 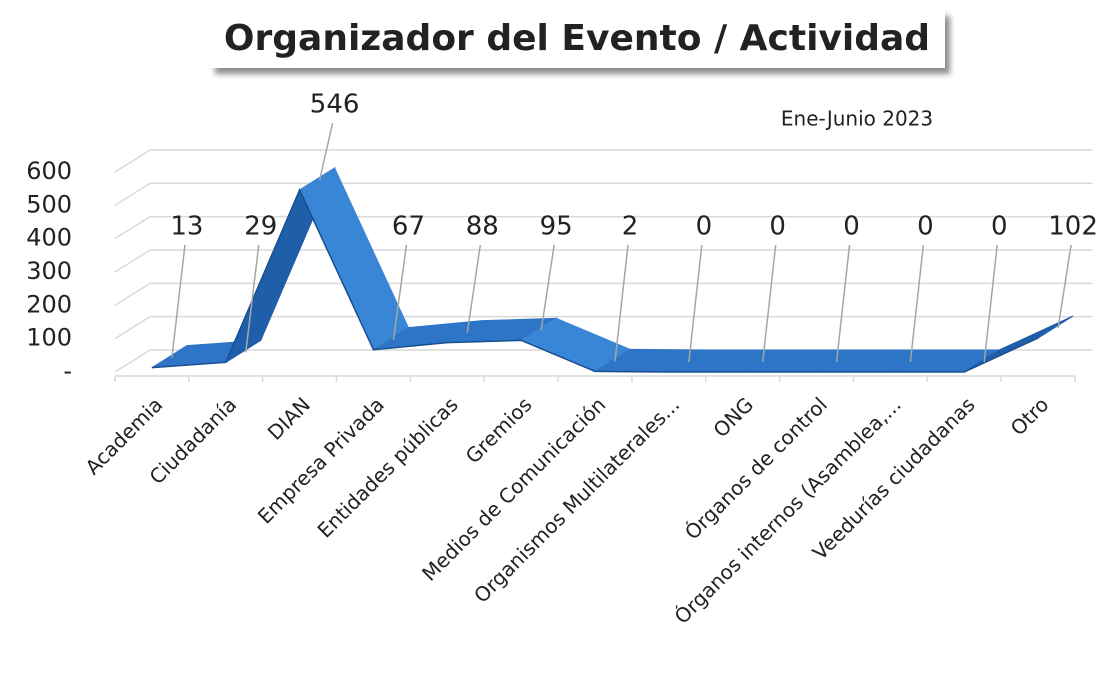 What do you see at coordinates (49, 238) in the screenshot?
I see `y-tick-label: 400` at bounding box center [49, 238].